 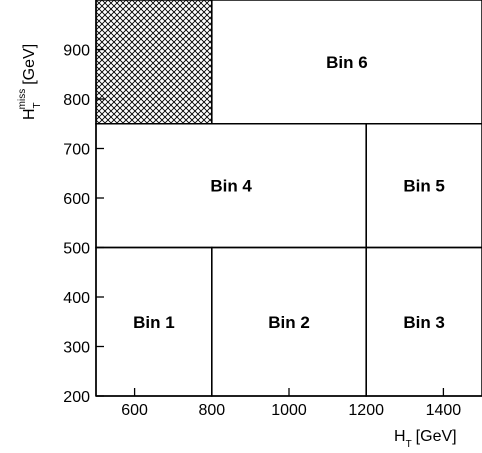 What do you see at coordinates (76, 150) in the screenshot?
I see `y-tick-label: 700` at bounding box center [76, 150].